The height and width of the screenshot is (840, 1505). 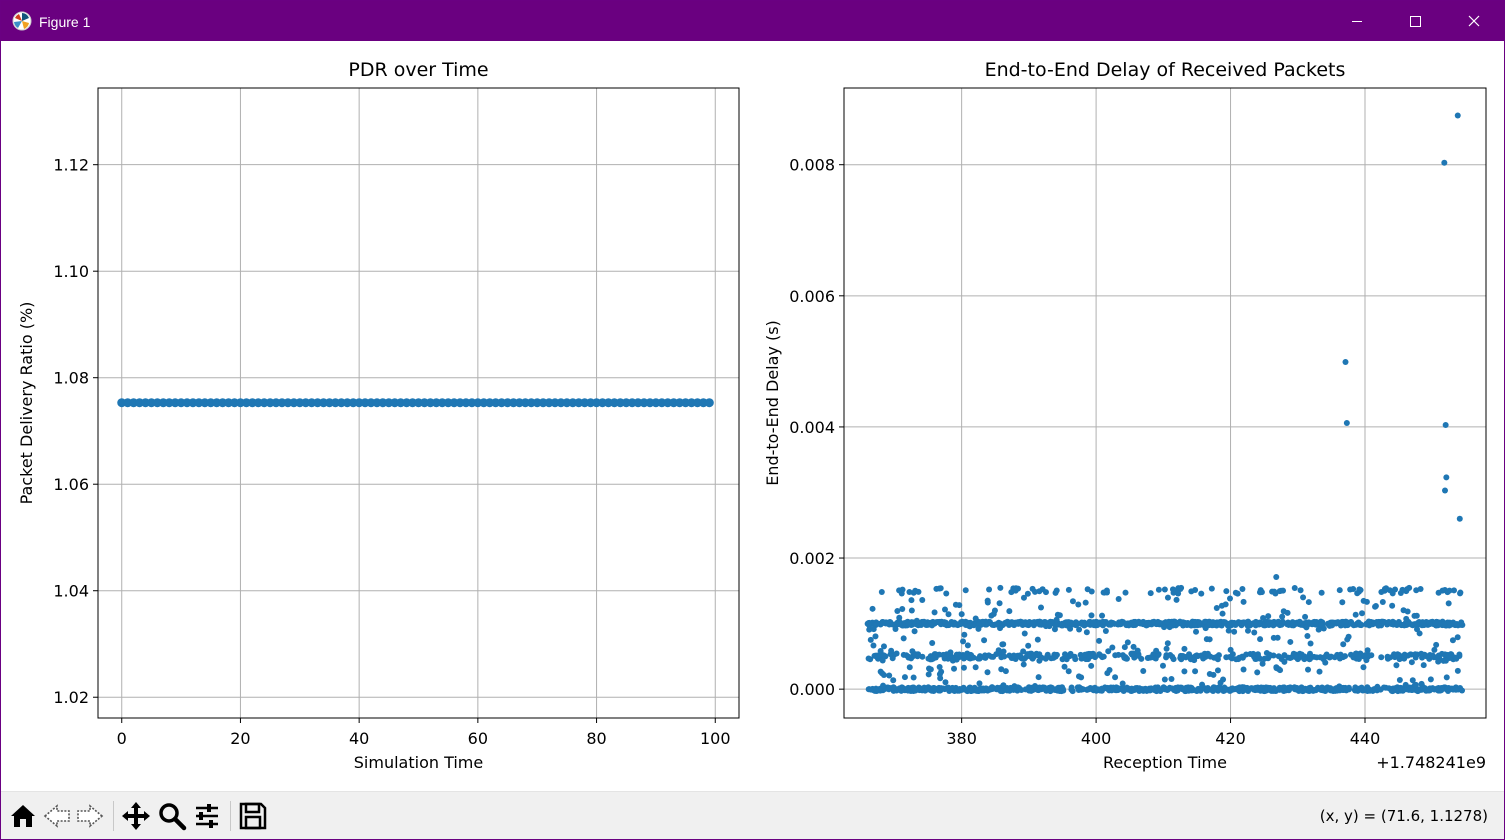 I want to click on y-tick-label: 0.000, so click(x=812, y=689).